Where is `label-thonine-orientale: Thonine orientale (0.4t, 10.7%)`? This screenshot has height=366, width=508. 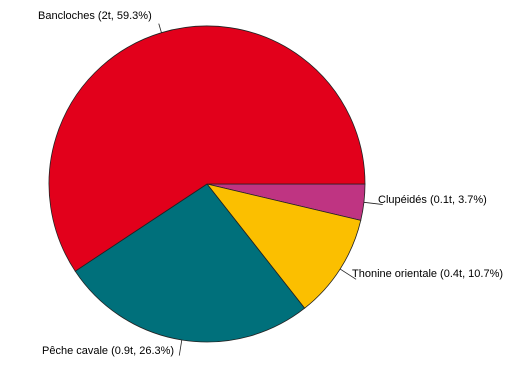
label-thonine-orientale: Thonine orientale (0.4t, 10.7%) is located at coordinates (427, 274).